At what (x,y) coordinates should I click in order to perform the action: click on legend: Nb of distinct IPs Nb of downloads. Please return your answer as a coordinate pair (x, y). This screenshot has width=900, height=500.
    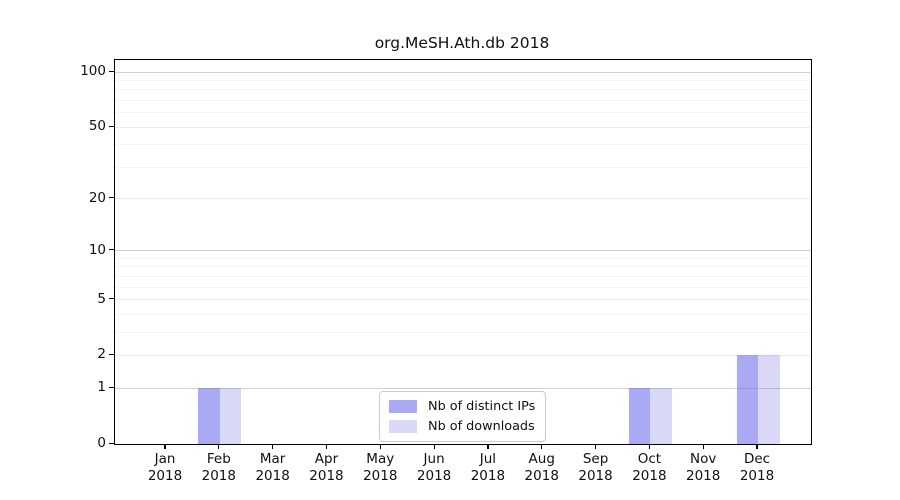
    Looking at the image, I should click on (463, 416).